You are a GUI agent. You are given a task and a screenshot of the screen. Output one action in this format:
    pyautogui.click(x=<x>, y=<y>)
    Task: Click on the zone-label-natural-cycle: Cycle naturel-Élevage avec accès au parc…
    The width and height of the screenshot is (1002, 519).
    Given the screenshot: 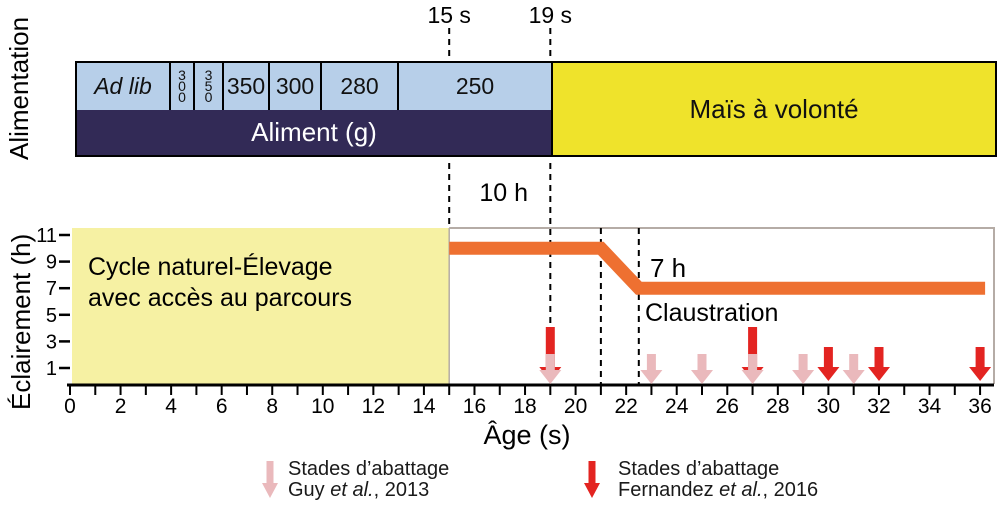 What is the action you would take?
    pyautogui.click(x=220, y=282)
    